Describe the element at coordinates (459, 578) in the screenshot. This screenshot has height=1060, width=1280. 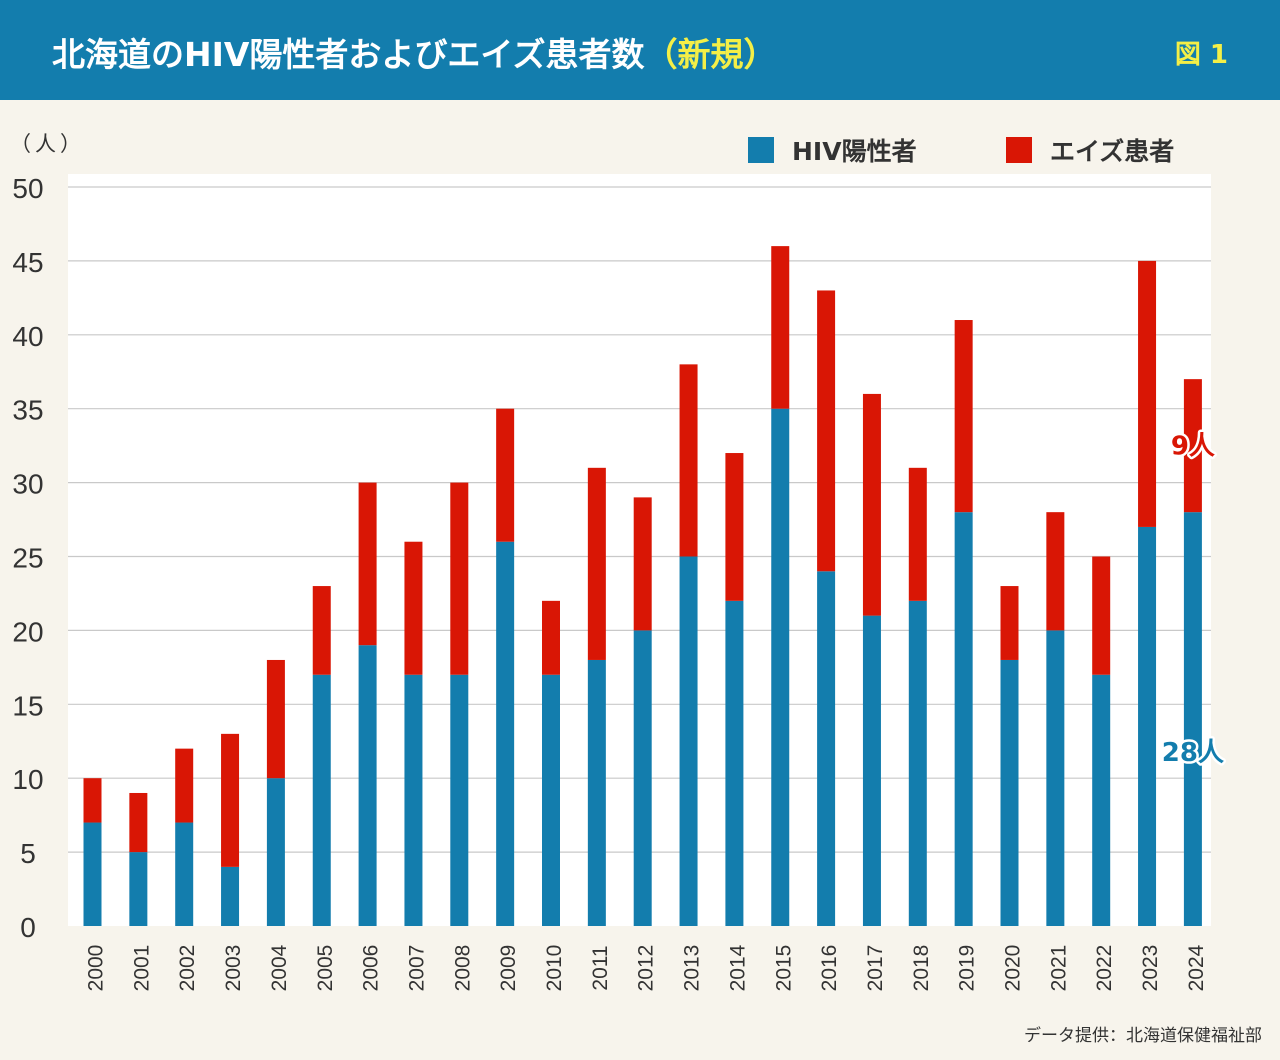
I see `bar-aids-2008` at that location.